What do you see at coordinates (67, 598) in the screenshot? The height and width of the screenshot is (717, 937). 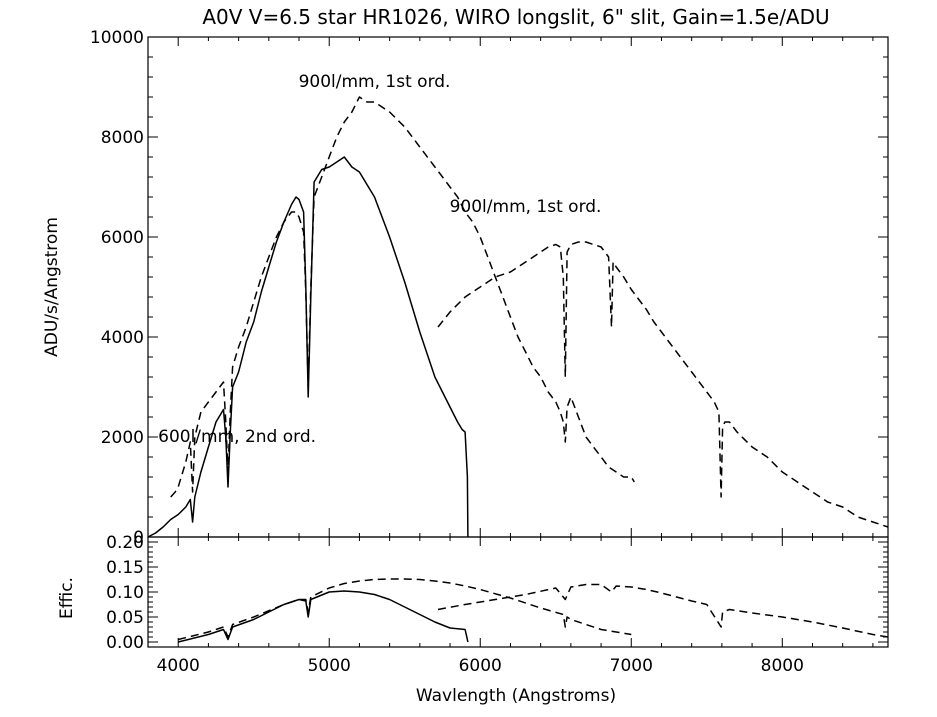 I see `efficiency-y-axis-title: Effic.` at bounding box center [67, 598].